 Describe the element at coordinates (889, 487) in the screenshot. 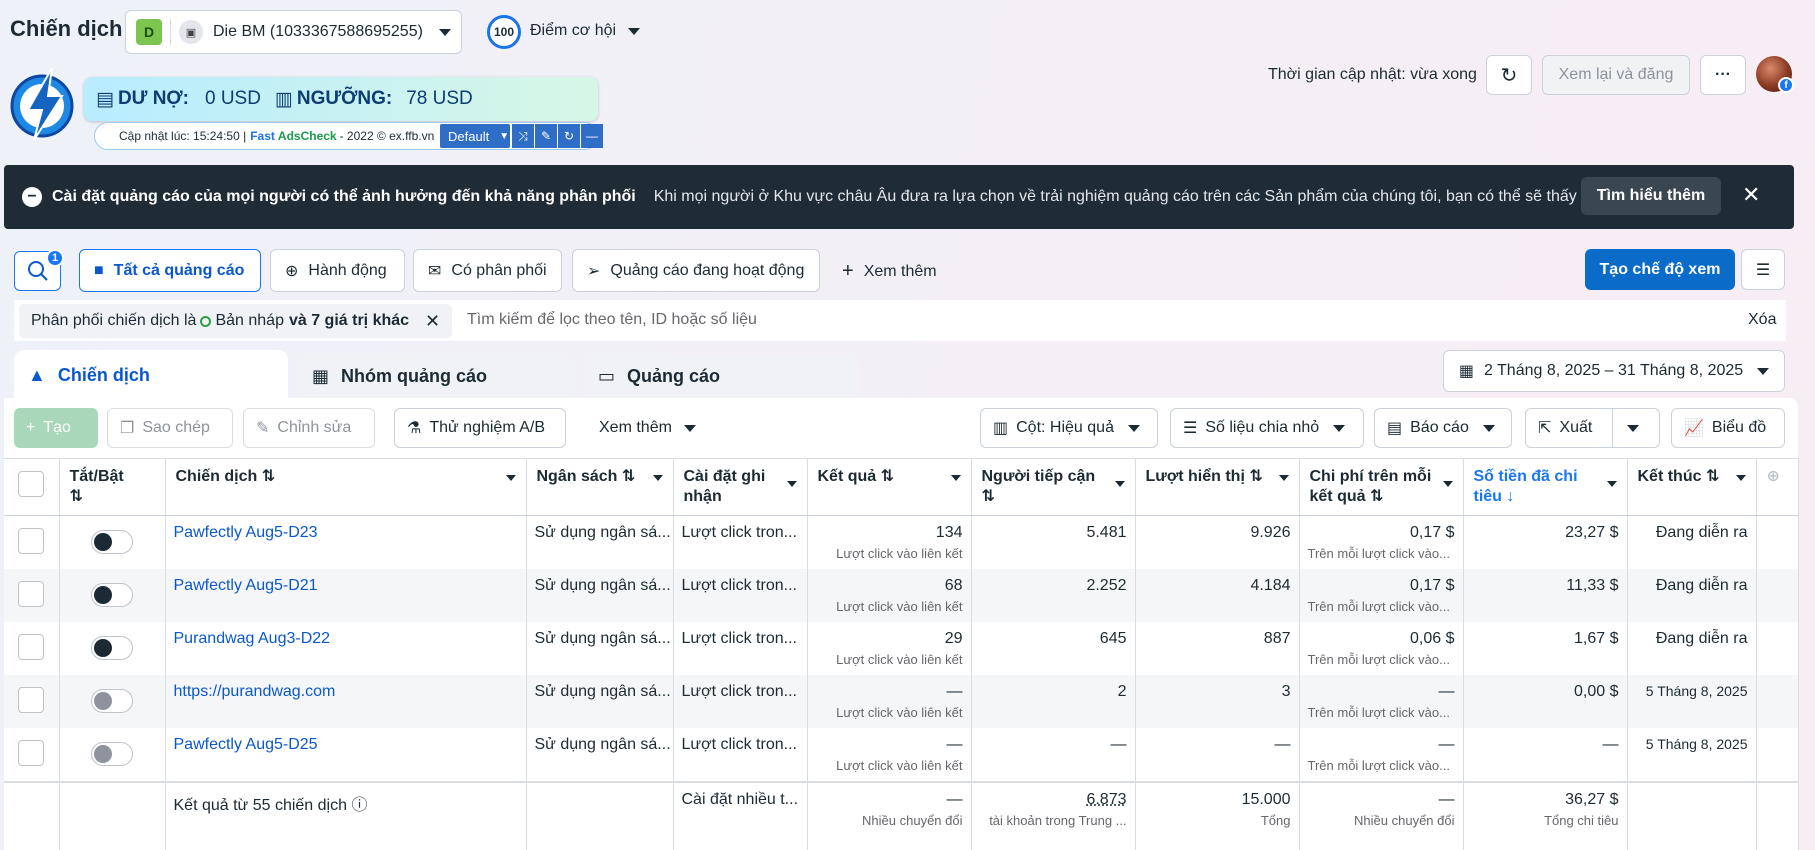

I see `header-results: Kết quả ⇅` at that location.